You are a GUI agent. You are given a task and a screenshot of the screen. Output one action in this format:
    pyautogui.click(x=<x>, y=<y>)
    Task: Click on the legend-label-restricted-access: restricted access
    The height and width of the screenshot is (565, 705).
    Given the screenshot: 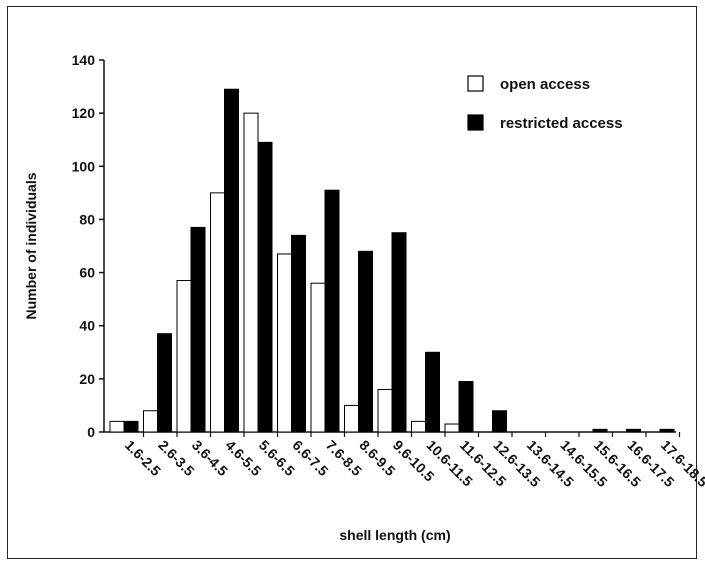 What is the action you would take?
    pyautogui.click(x=561, y=123)
    